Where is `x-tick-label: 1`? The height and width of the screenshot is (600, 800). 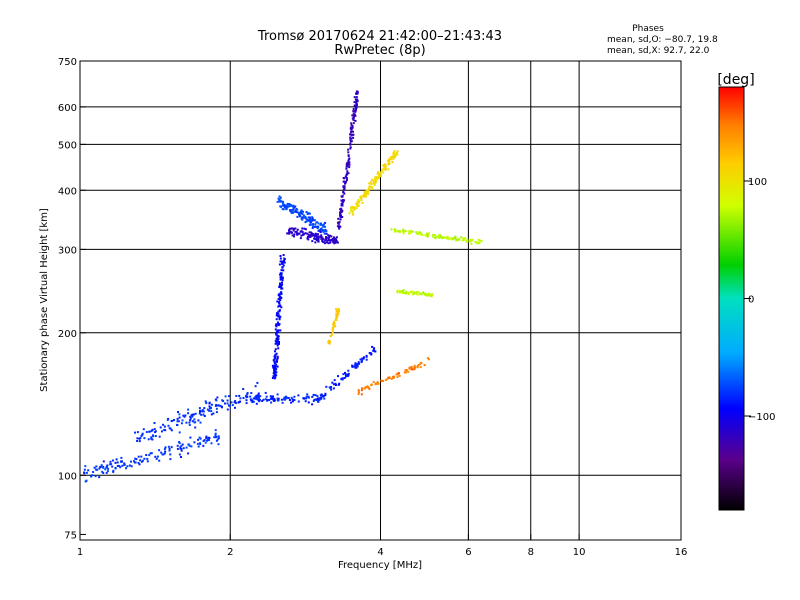
x-tick-label: 1 is located at coordinates (80, 552).